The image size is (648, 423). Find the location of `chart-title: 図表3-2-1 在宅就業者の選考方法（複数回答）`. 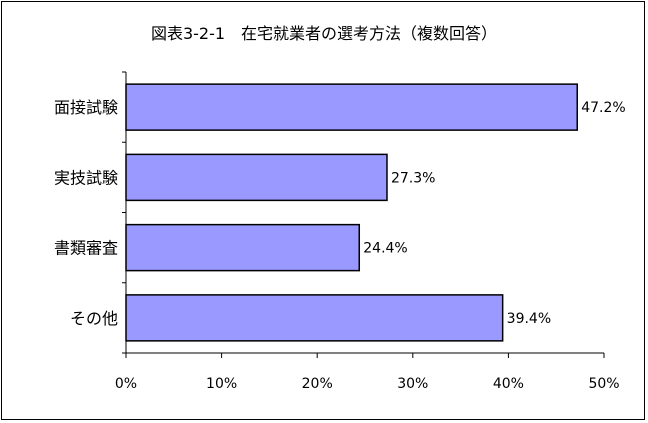

chart-title: 図表3-2-1 在宅就業者の選考方法（複数回答） is located at coordinates (324, 33).